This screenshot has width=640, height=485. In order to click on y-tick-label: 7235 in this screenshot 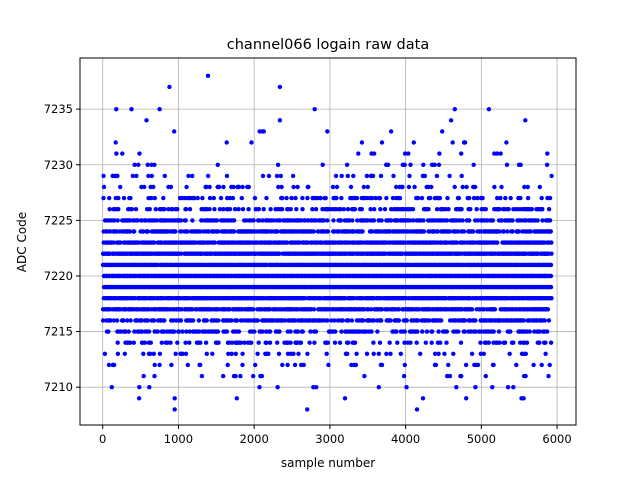, I will do `click(58, 109)`.